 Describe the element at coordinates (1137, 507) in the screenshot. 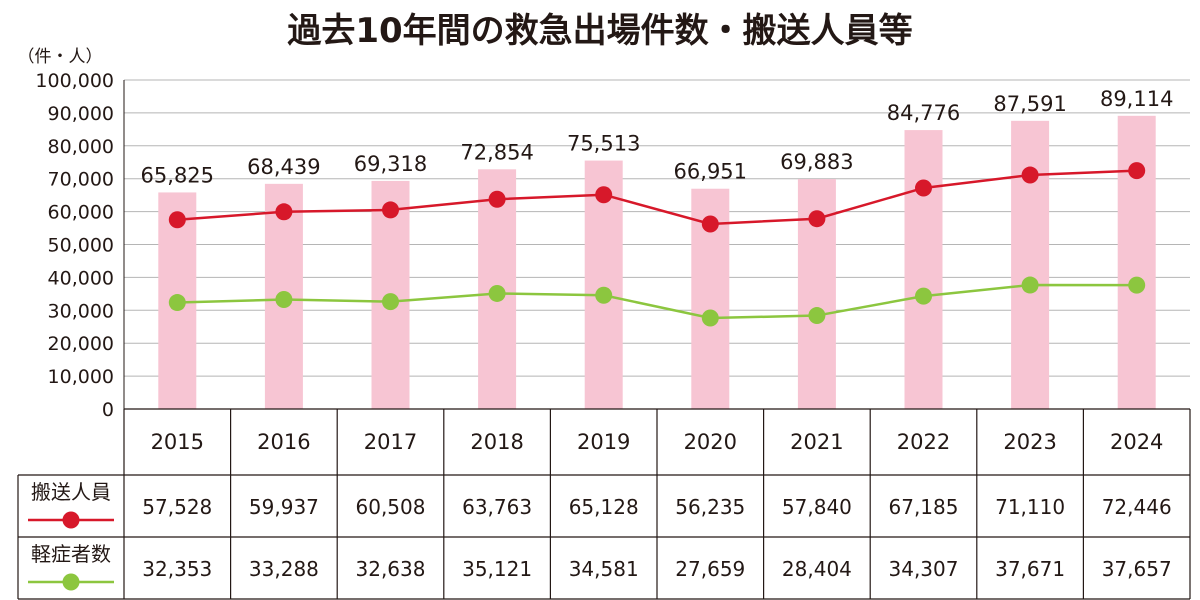

I see `table-cell: 72,446` at that location.